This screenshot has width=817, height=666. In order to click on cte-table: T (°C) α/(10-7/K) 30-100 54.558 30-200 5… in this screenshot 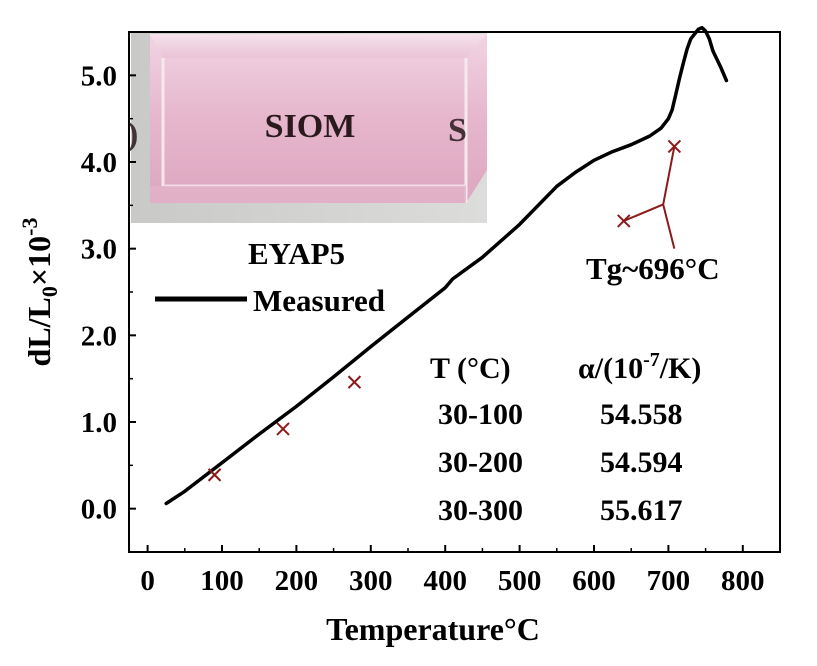, I will do `click(565, 438)`.